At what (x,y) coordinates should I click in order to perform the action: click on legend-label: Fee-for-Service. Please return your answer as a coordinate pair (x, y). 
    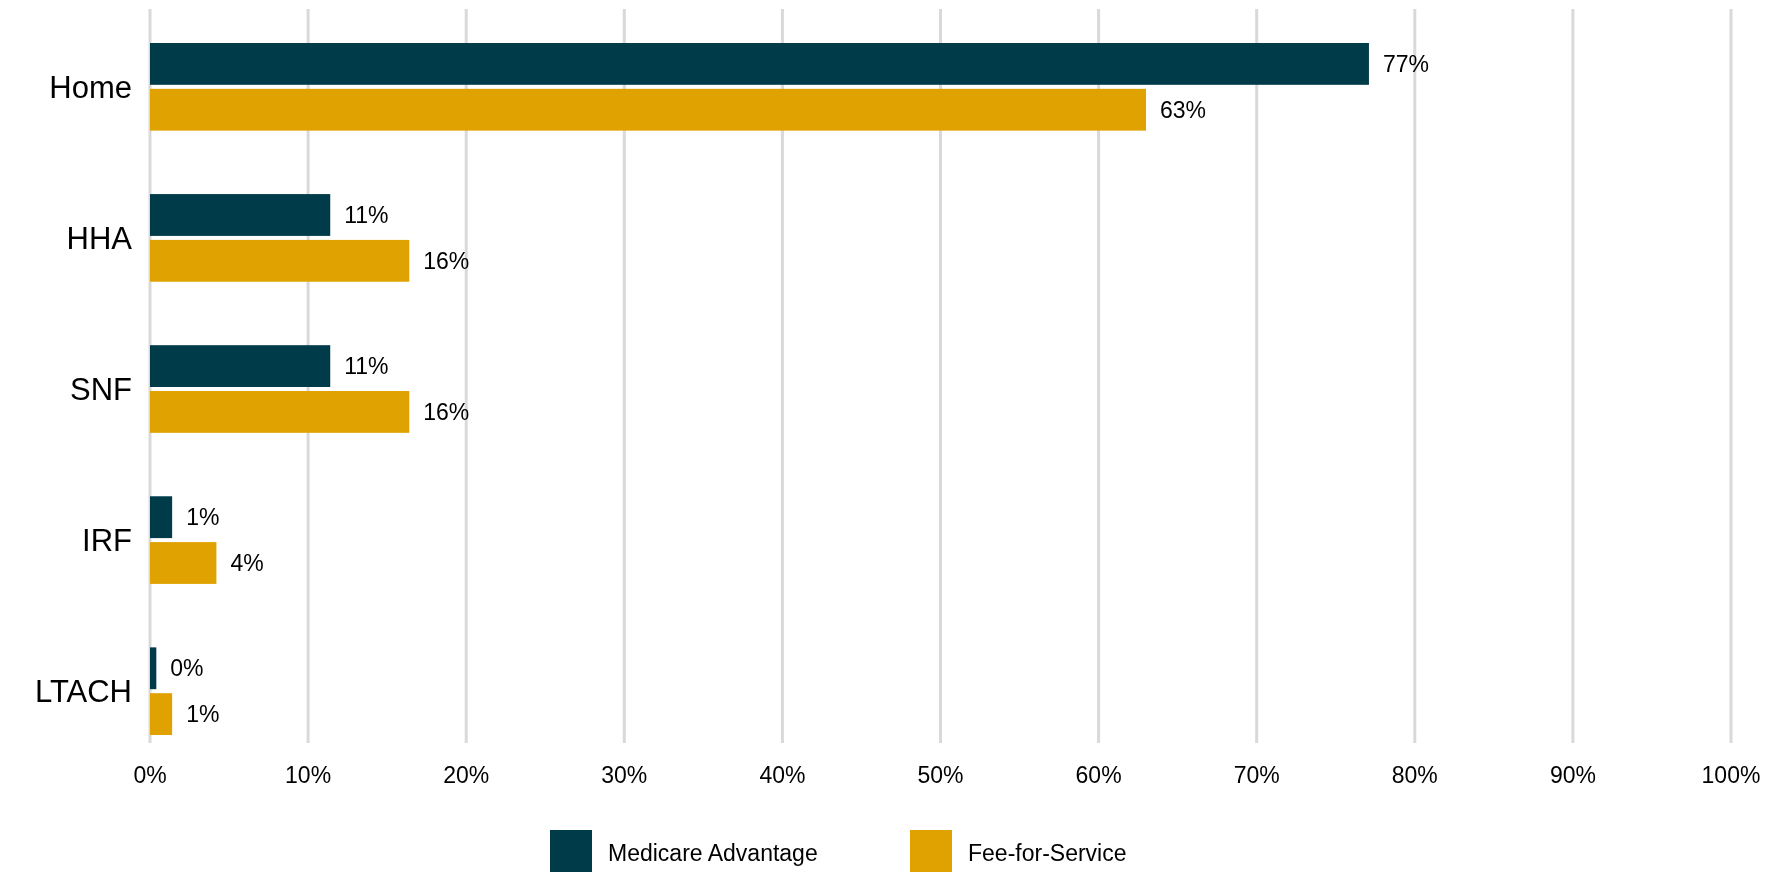
    Looking at the image, I should click on (1047, 853).